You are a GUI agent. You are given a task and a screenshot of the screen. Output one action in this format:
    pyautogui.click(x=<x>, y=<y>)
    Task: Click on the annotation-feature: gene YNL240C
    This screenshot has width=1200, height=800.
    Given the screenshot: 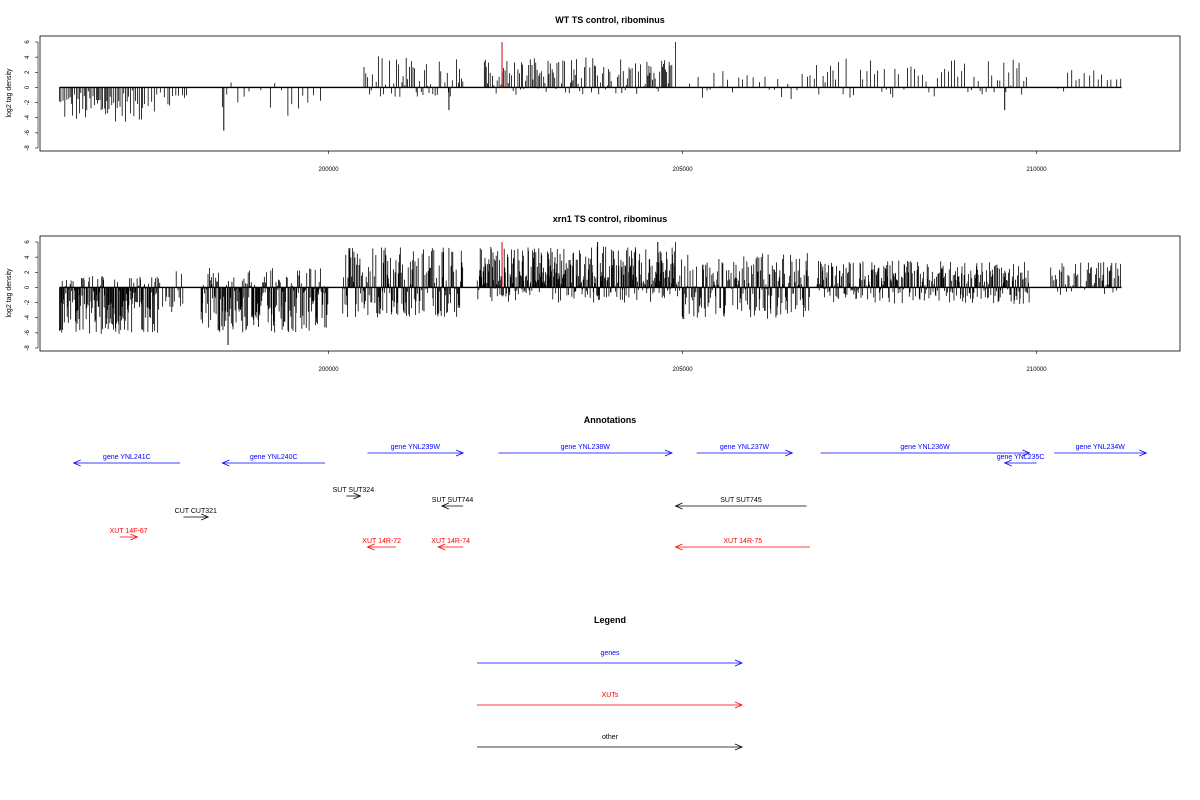 What is the action you would take?
    pyautogui.click(x=273, y=460)
    